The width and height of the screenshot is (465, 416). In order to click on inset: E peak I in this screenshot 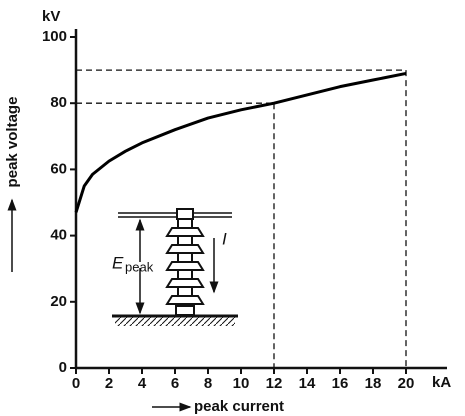, I will do `click(175, 267)`.